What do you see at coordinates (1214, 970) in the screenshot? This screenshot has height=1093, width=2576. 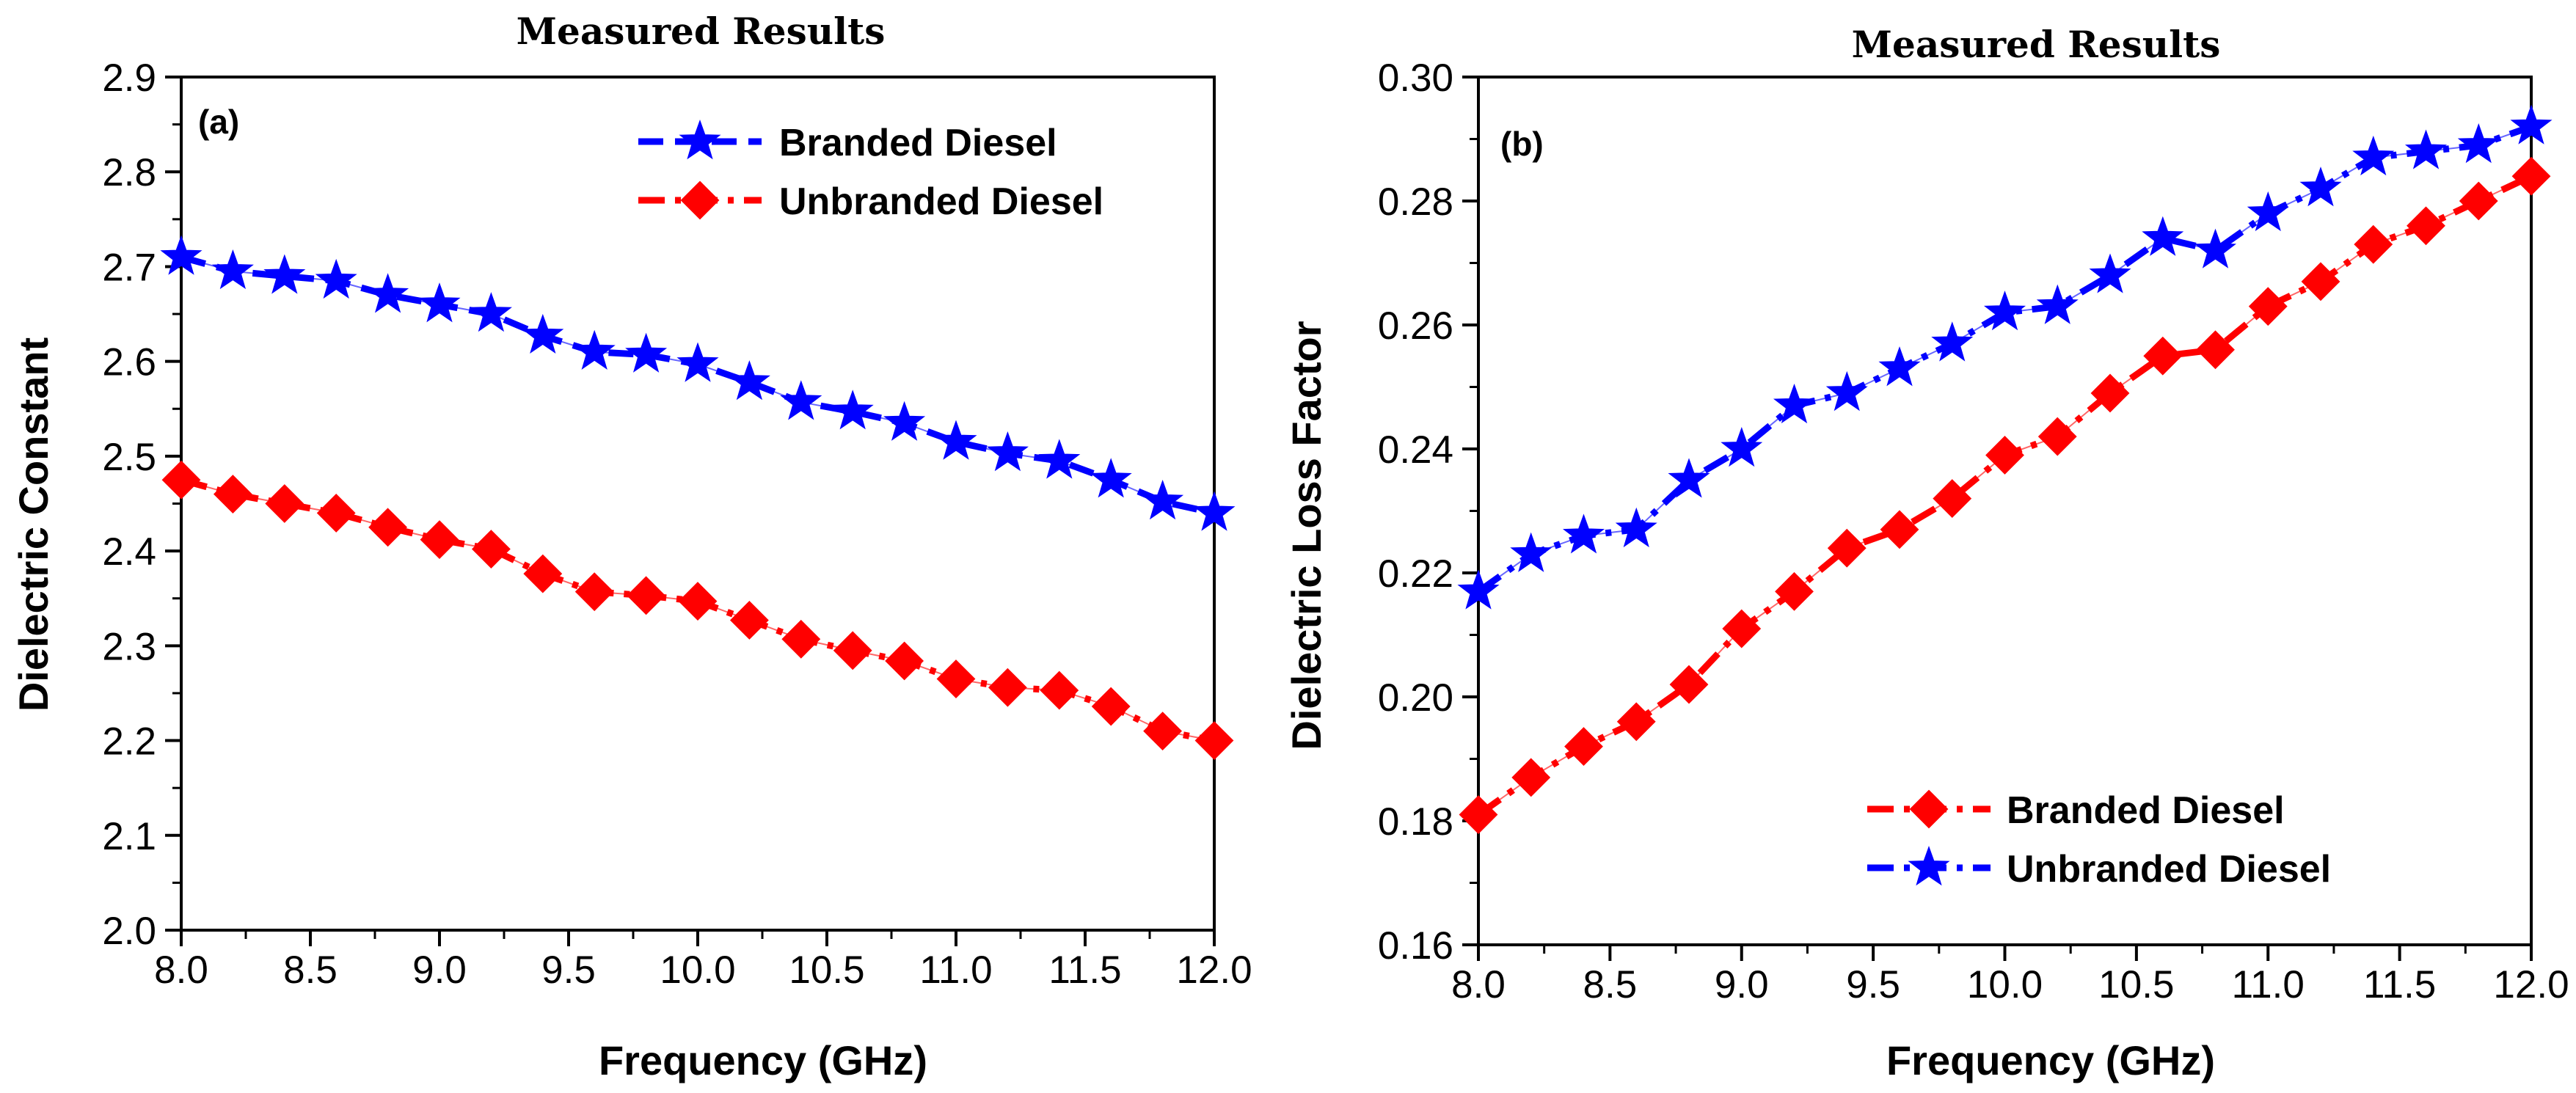 I see `chart-a-x-tick-label: 12.0` at bounding box center [1214, 970].